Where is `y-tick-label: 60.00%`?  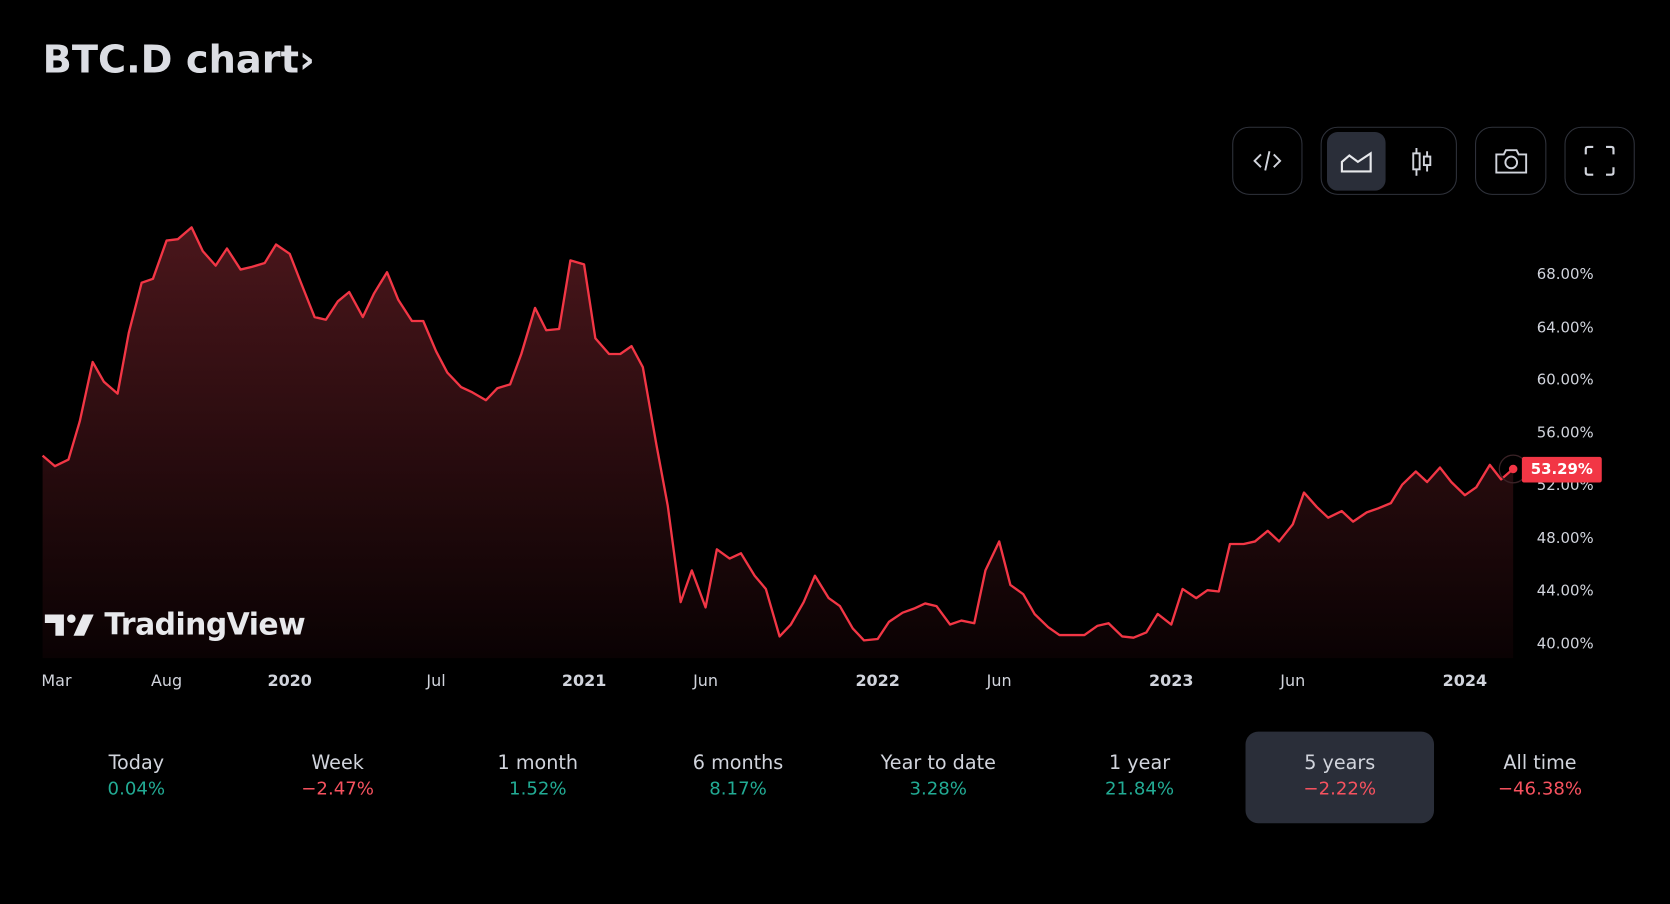
y-tick-label: 60.00% is located at coordinates (1565, 380).